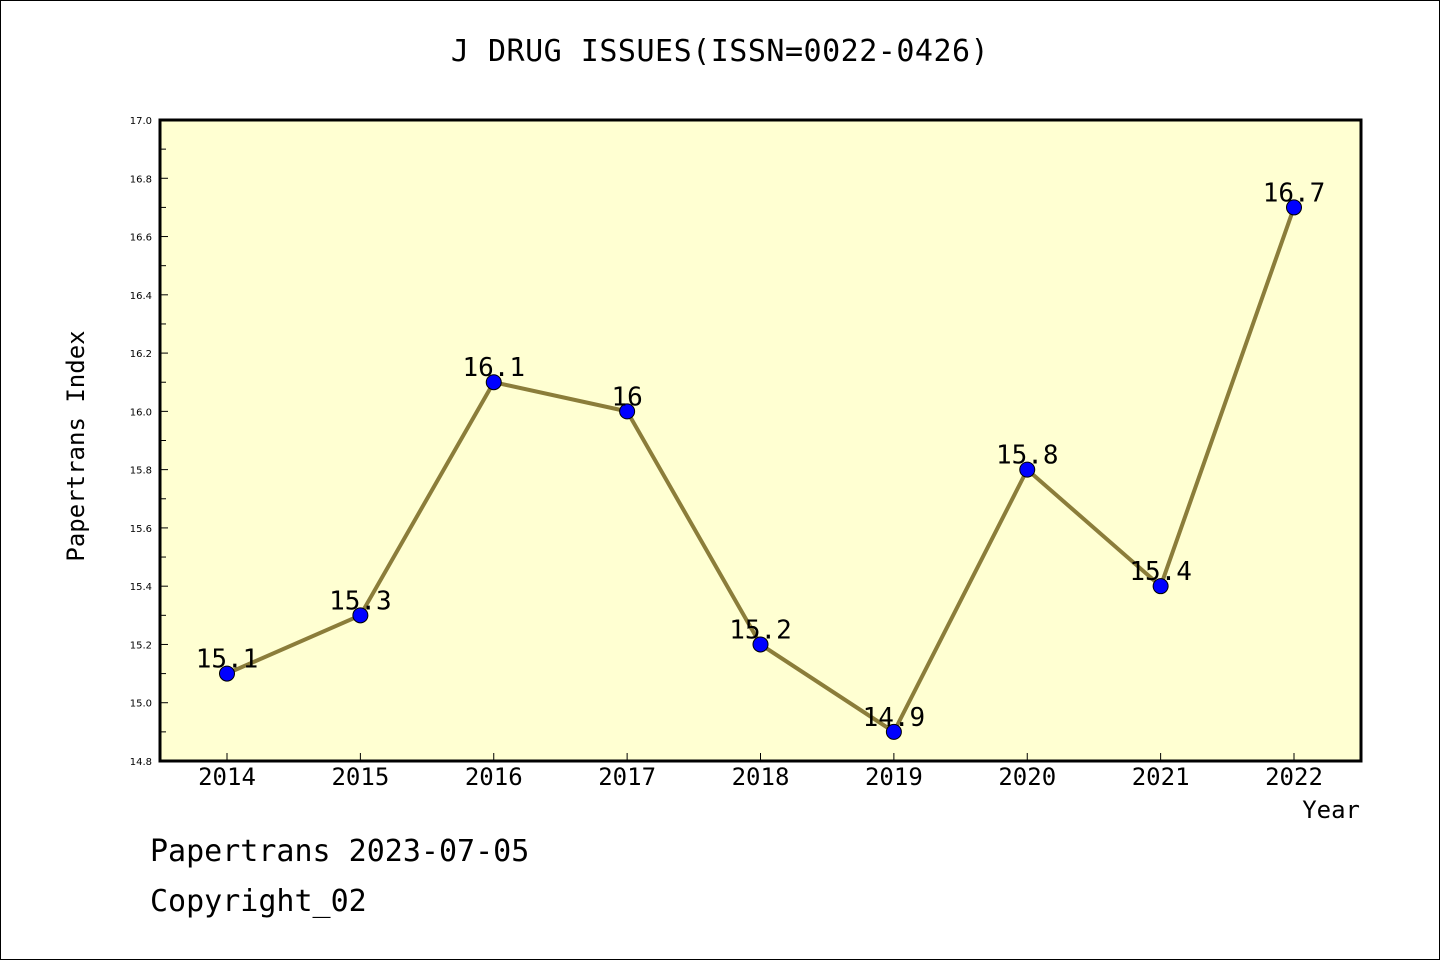 This screenshot has height=960, width=1440. What do you see at coordinates (141, 296) in the screenshot?
I see `y-tick-label: 16.4` at bounding box center [141, 296].